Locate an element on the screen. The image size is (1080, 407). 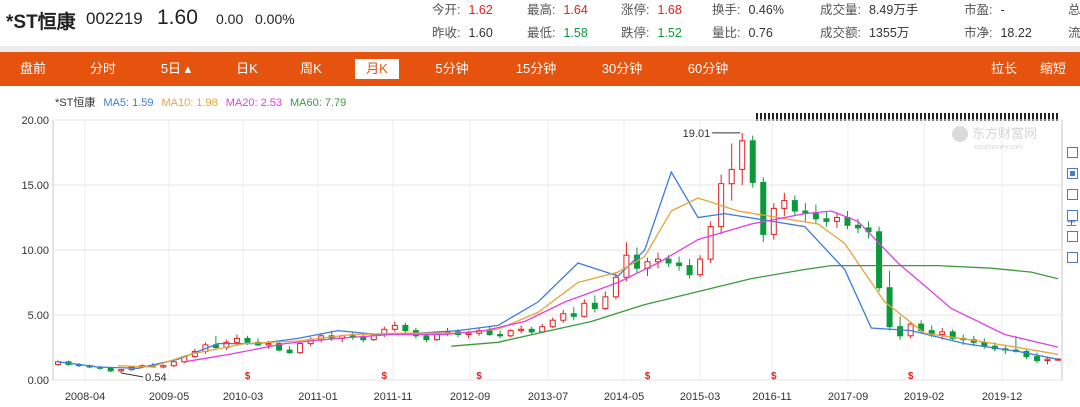
x-tick-label: 2008-04 is located at coordinates (85, 397).